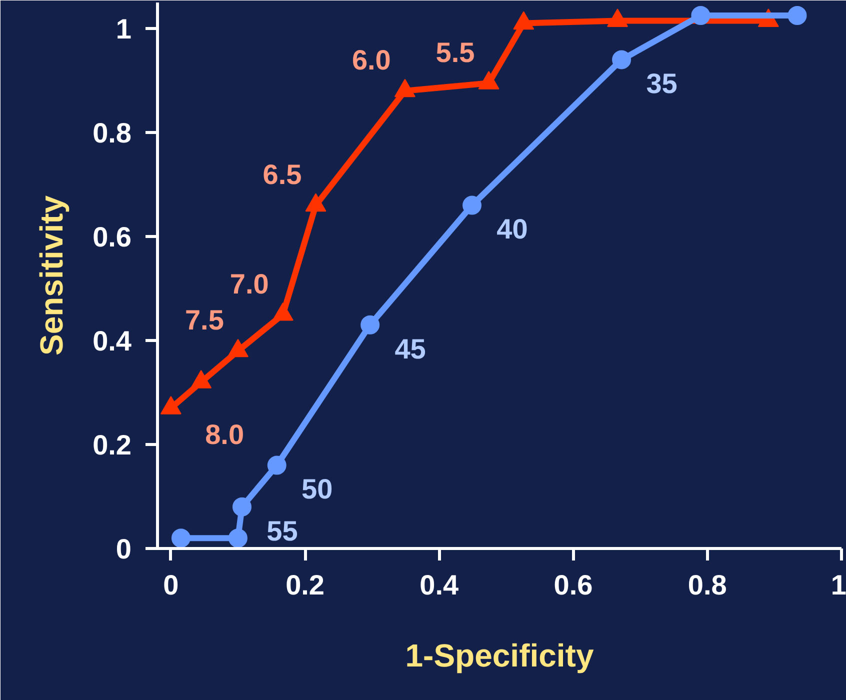  Describe the element at coordinates (838, 585) in the screenshot. I see `x-tick-label: 1` at that location.